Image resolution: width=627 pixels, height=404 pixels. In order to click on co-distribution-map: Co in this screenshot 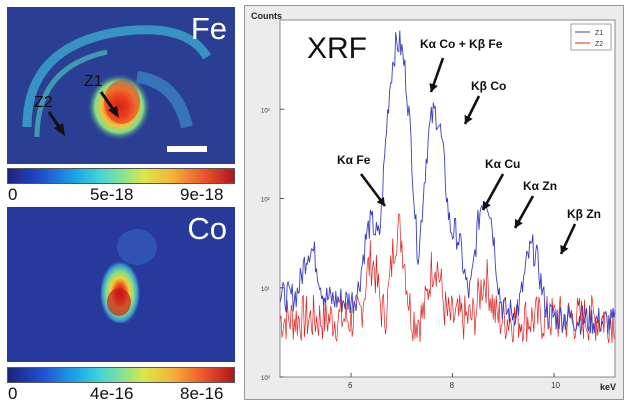, I will do `click(121, 284)`.